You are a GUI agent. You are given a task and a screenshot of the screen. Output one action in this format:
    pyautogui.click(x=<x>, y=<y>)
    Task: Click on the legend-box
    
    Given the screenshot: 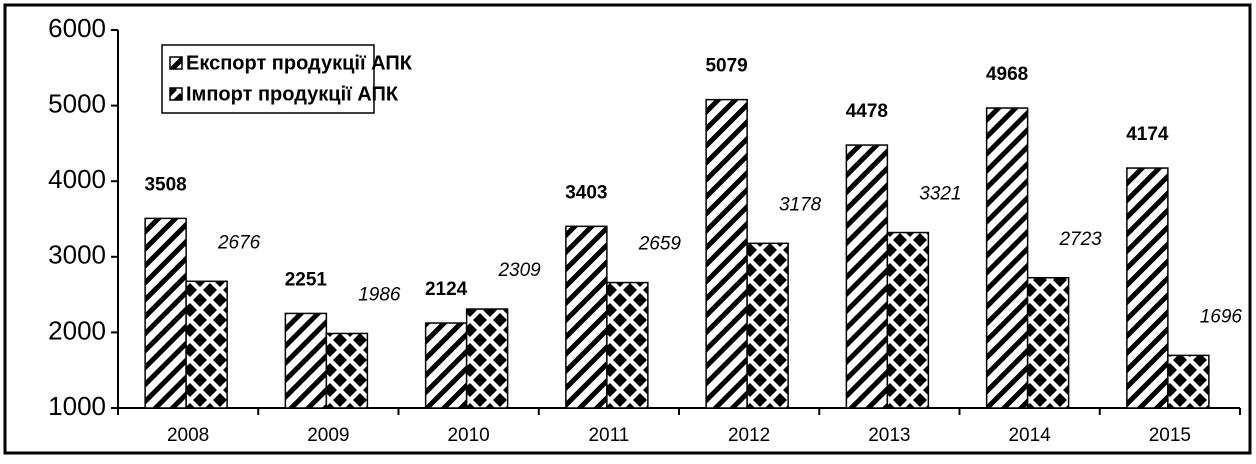 What is the action you would take?
    pyautogui.click(x=268, y=79)
    